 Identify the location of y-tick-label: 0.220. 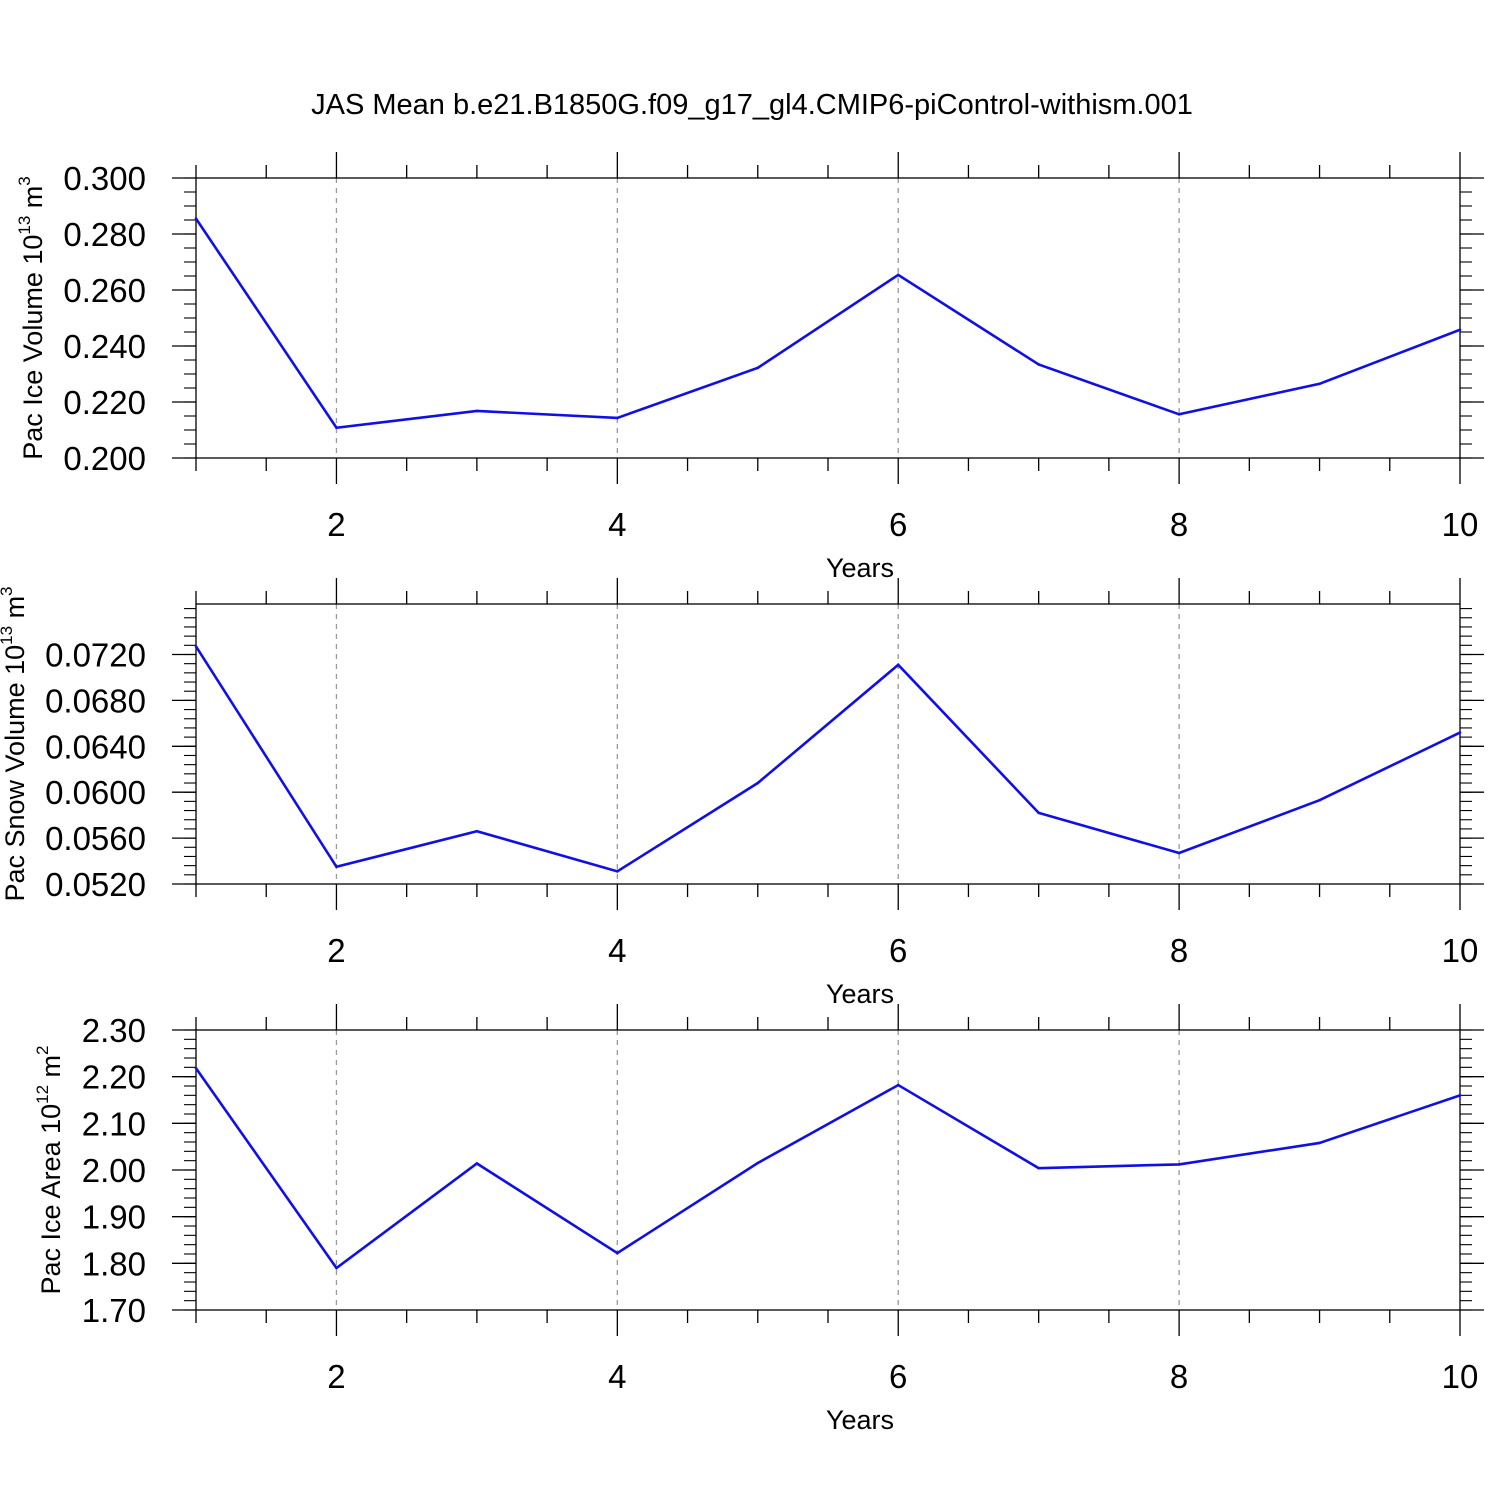
(104, 402).